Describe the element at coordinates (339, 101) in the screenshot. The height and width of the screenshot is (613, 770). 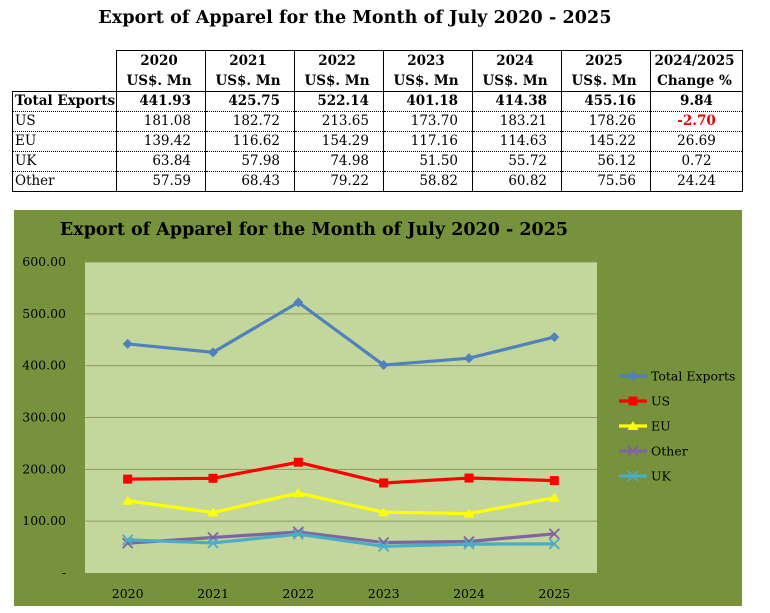
I see `cell-value: 522.14` at that location.